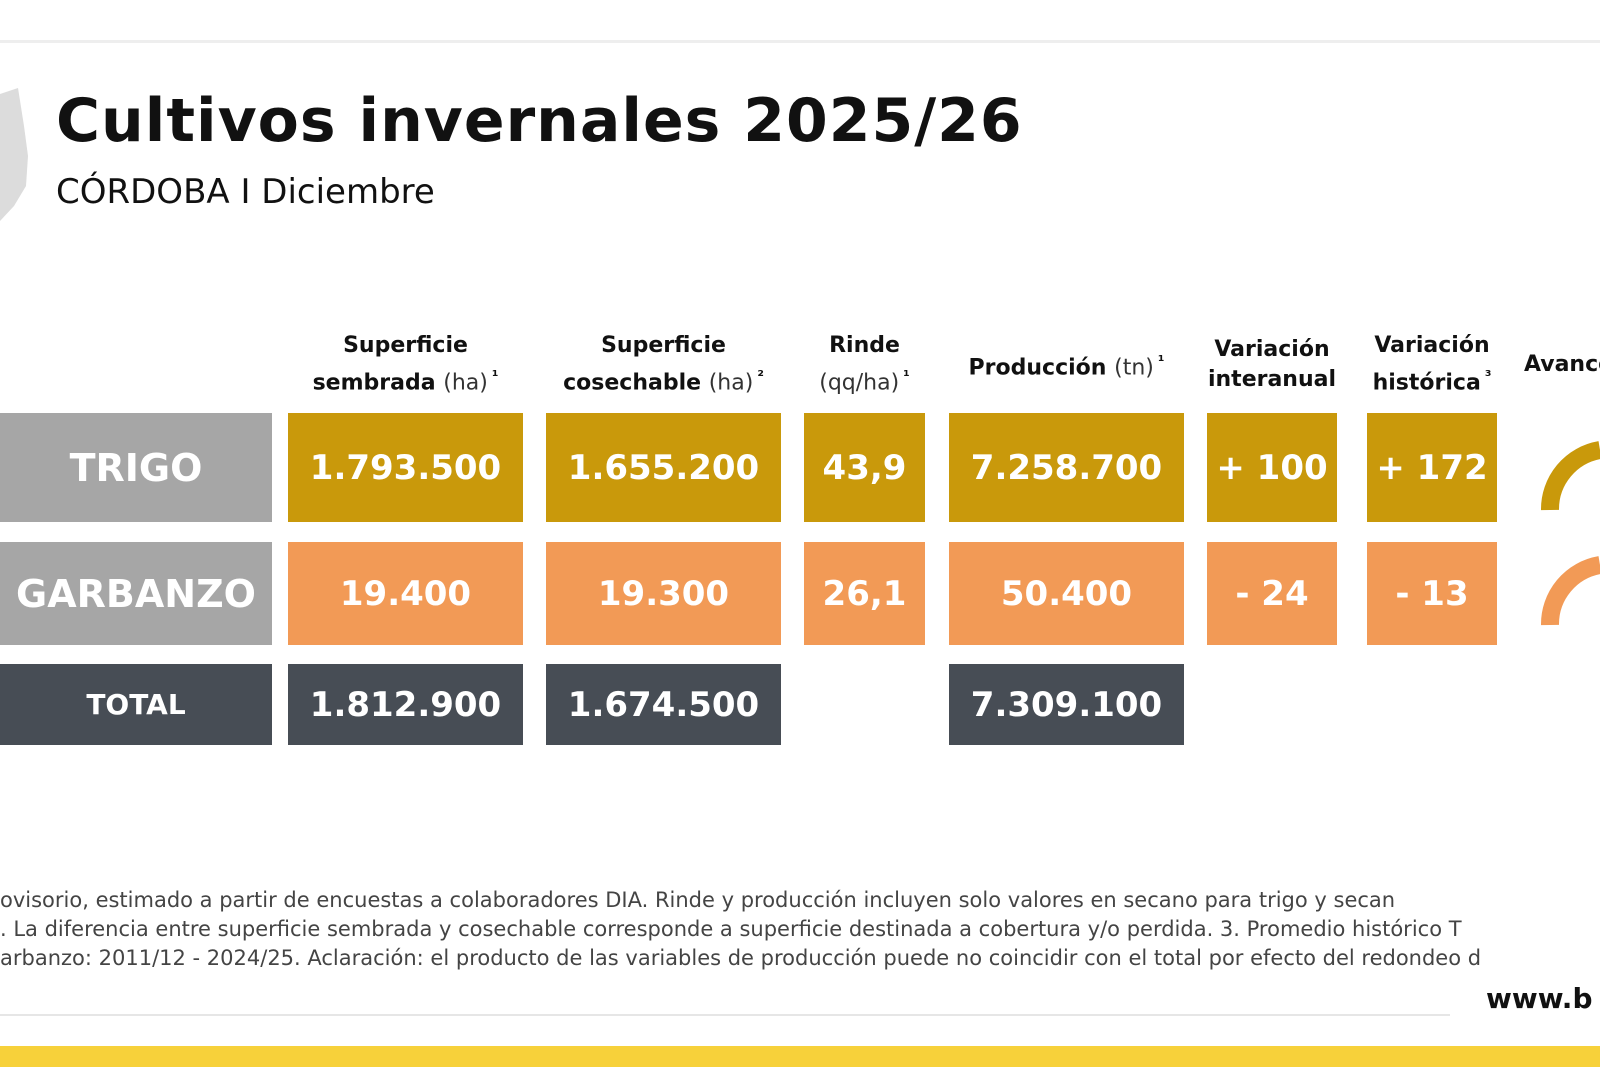  Describe the element at coordinates (1066, 467) in the screenshot. I see `value-cell: 7.258.700` at that location.